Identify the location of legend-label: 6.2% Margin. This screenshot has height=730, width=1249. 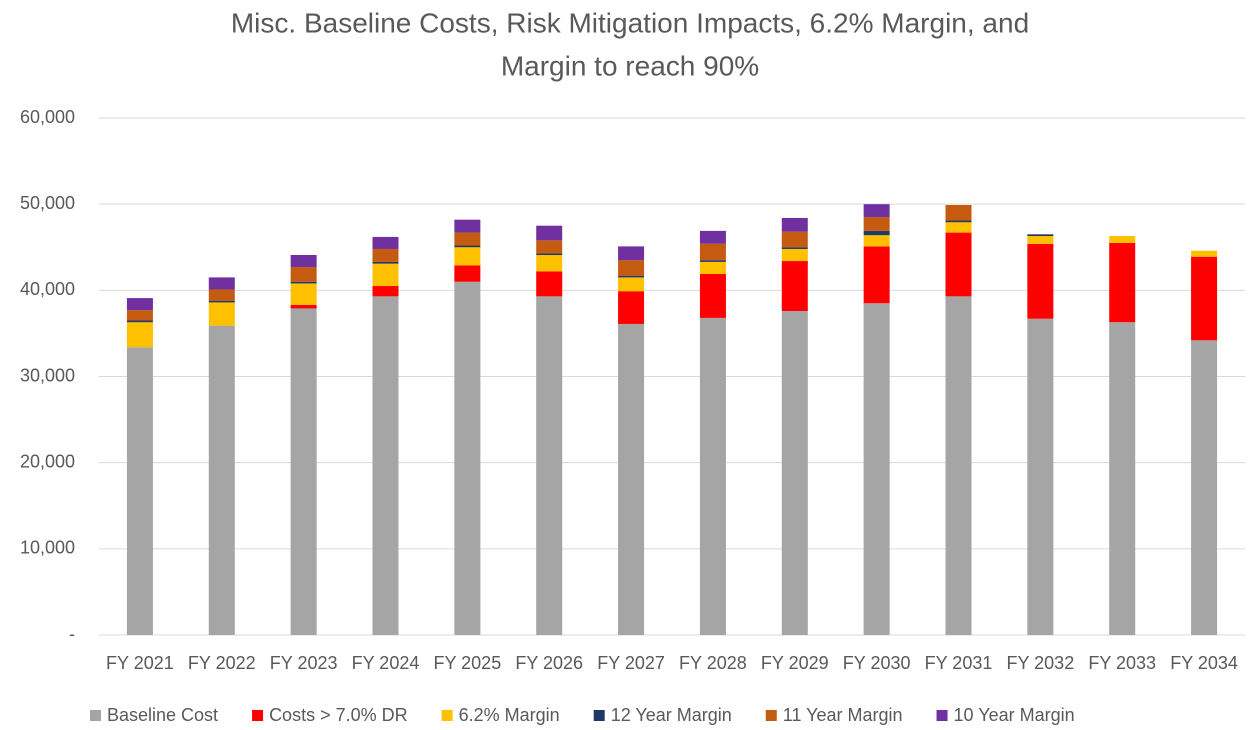
(509, 715).